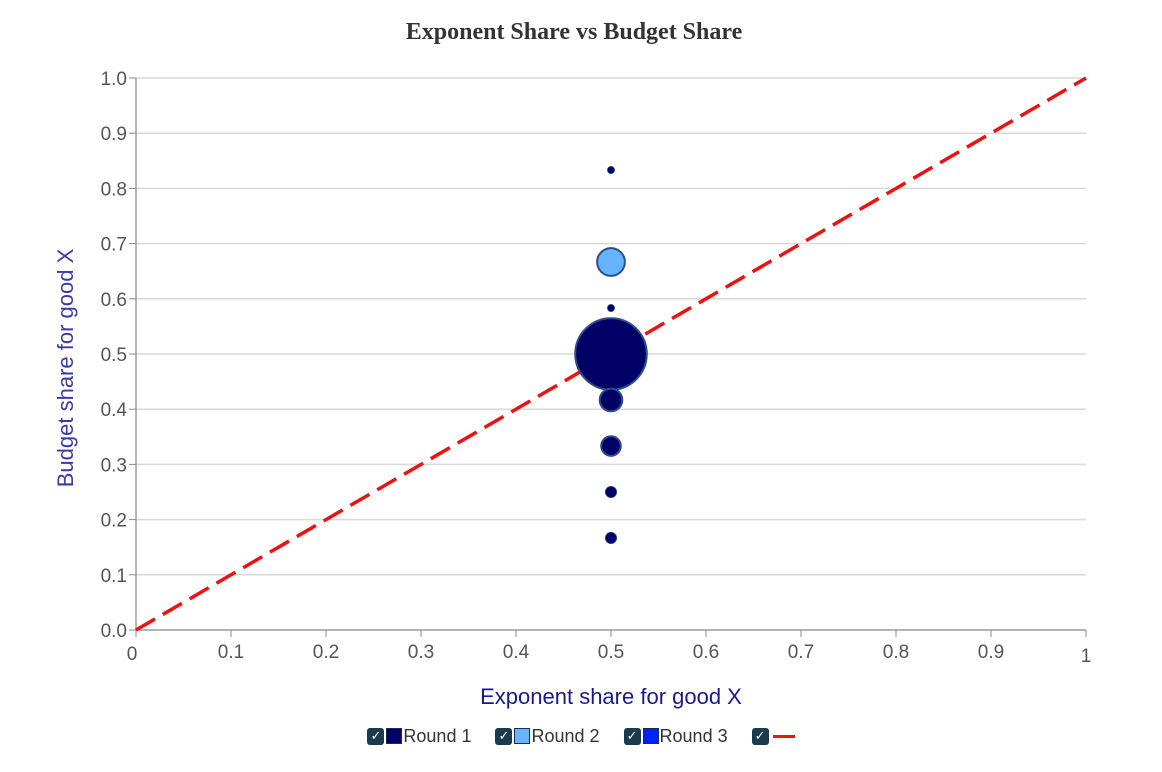 The width and height of the screenshot is (1162, 772). I want to click on x-tick-label: 0.5, so click(611, 652).